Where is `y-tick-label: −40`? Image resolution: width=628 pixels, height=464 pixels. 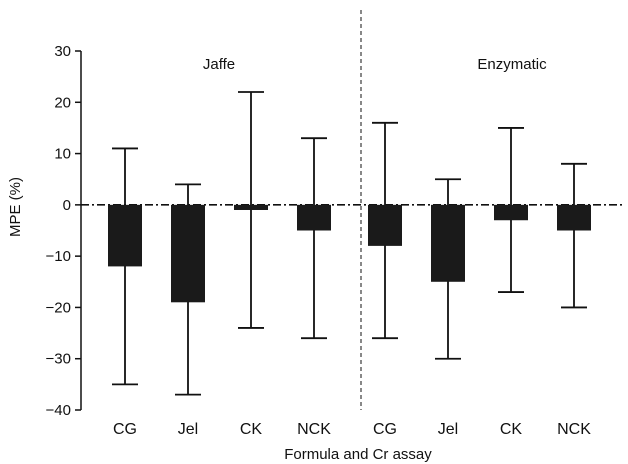
y-tick-label: −40 is located at coordinates (58, 410).